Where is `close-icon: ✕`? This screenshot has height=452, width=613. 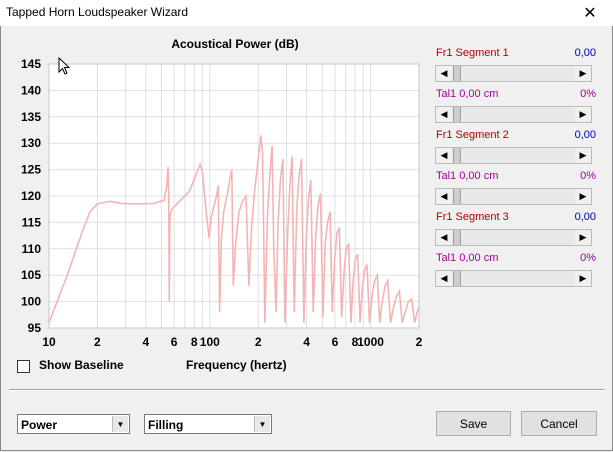
close-icon: ✕ is located at coordinates (590, 13).